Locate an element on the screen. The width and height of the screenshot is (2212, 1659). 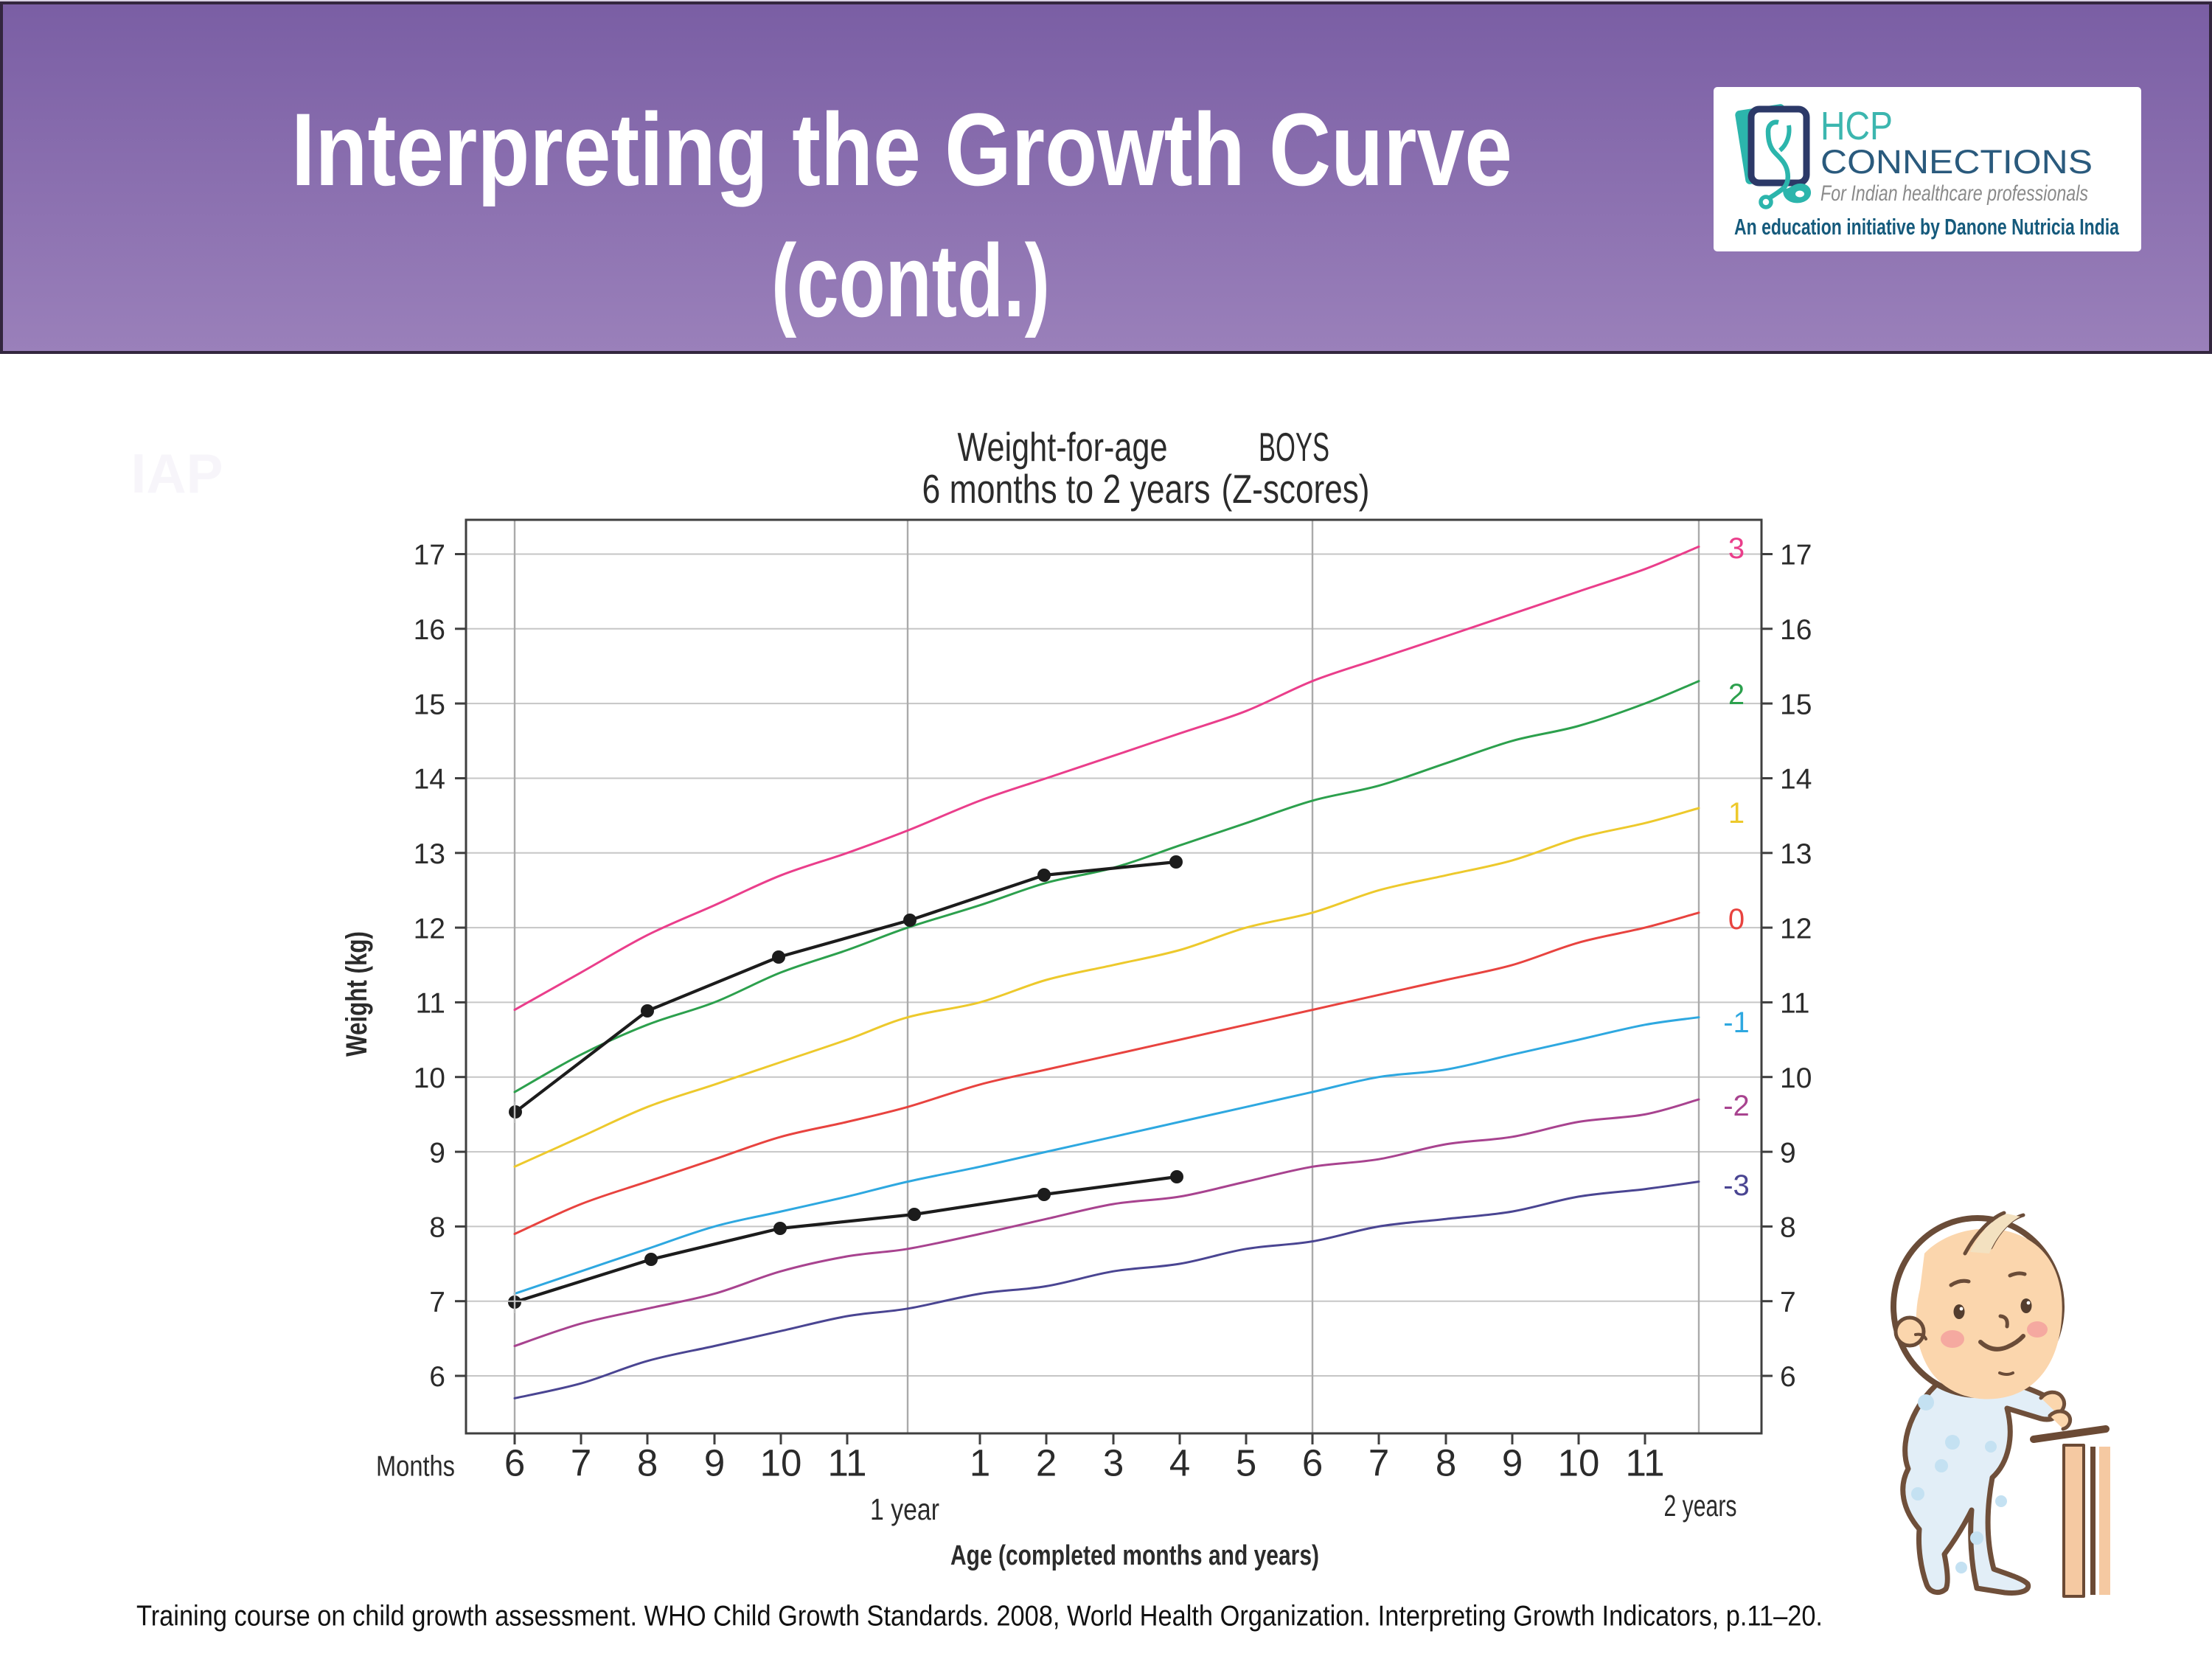
svg-text: -3 is located at coordinates (1736, 1185).